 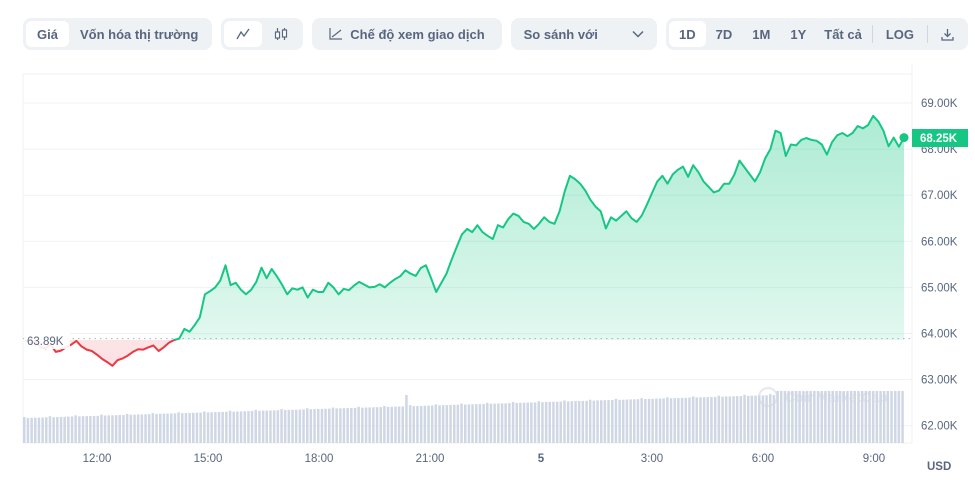 What do you see at coordinates (836, 397) in the screenshot?
I see `svg-text: CoinMarketCap` at bounding box center [836, 397].